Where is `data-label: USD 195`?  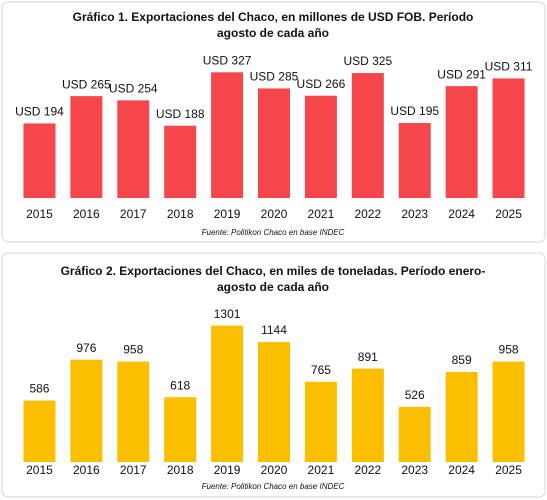
data-label: USD 195 is located at coordinates (414, 111).